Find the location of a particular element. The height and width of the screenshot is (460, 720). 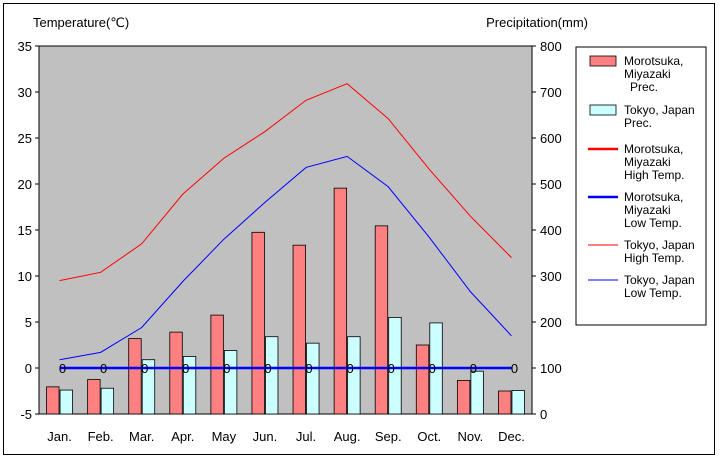

x-tick-label: Mar. is located at coordinates (141, 436).